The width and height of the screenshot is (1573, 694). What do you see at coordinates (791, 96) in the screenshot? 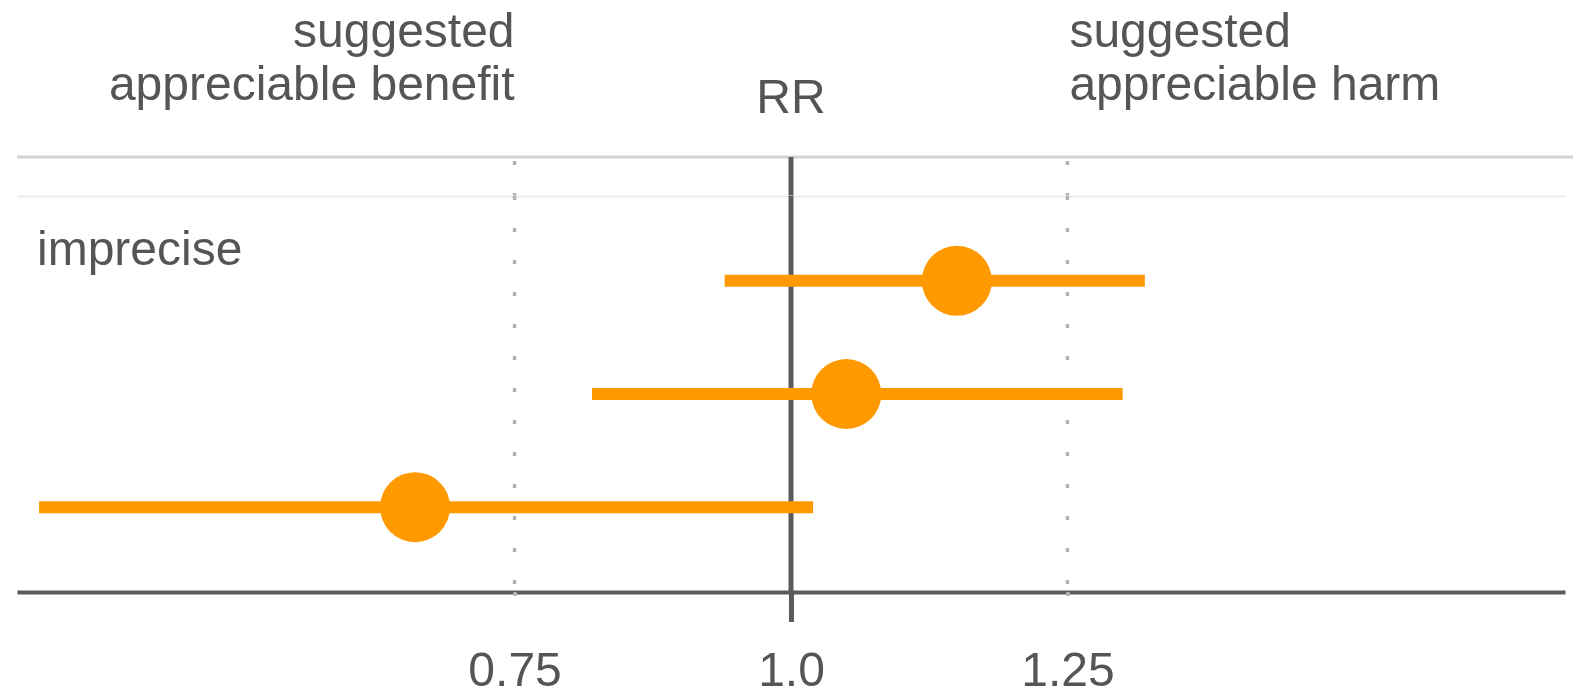
I see `x-axis-title: RR` at bounding box center [791, 96].